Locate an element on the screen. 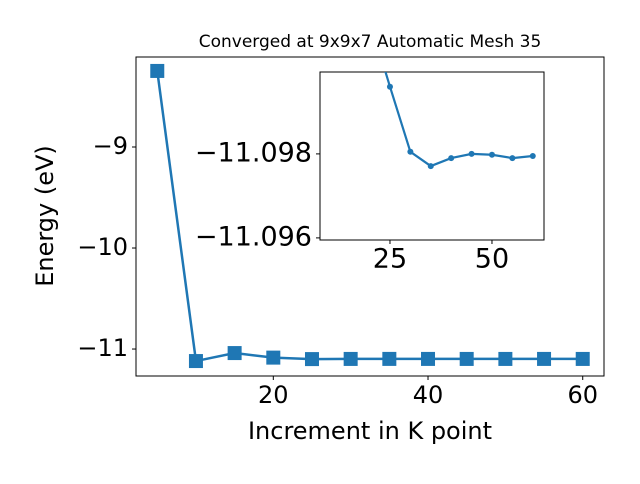  x-tick-label: 40 is located at coordinates (428, 395).